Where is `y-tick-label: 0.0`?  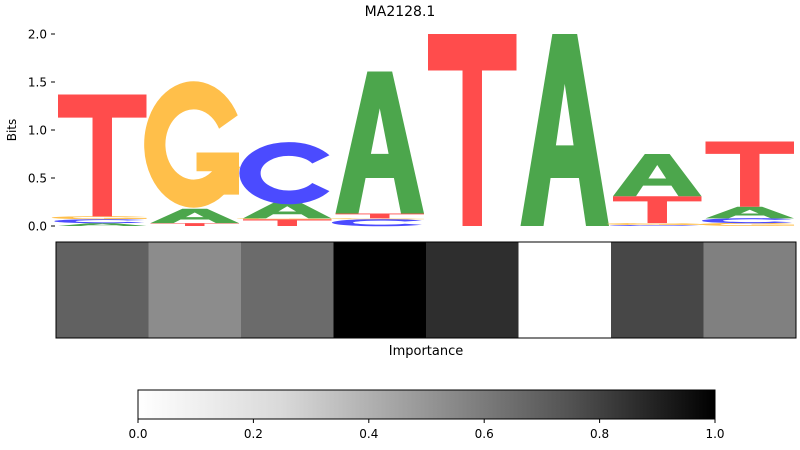 y-tick-label: 0.0 is located at coordinates (37, 227).